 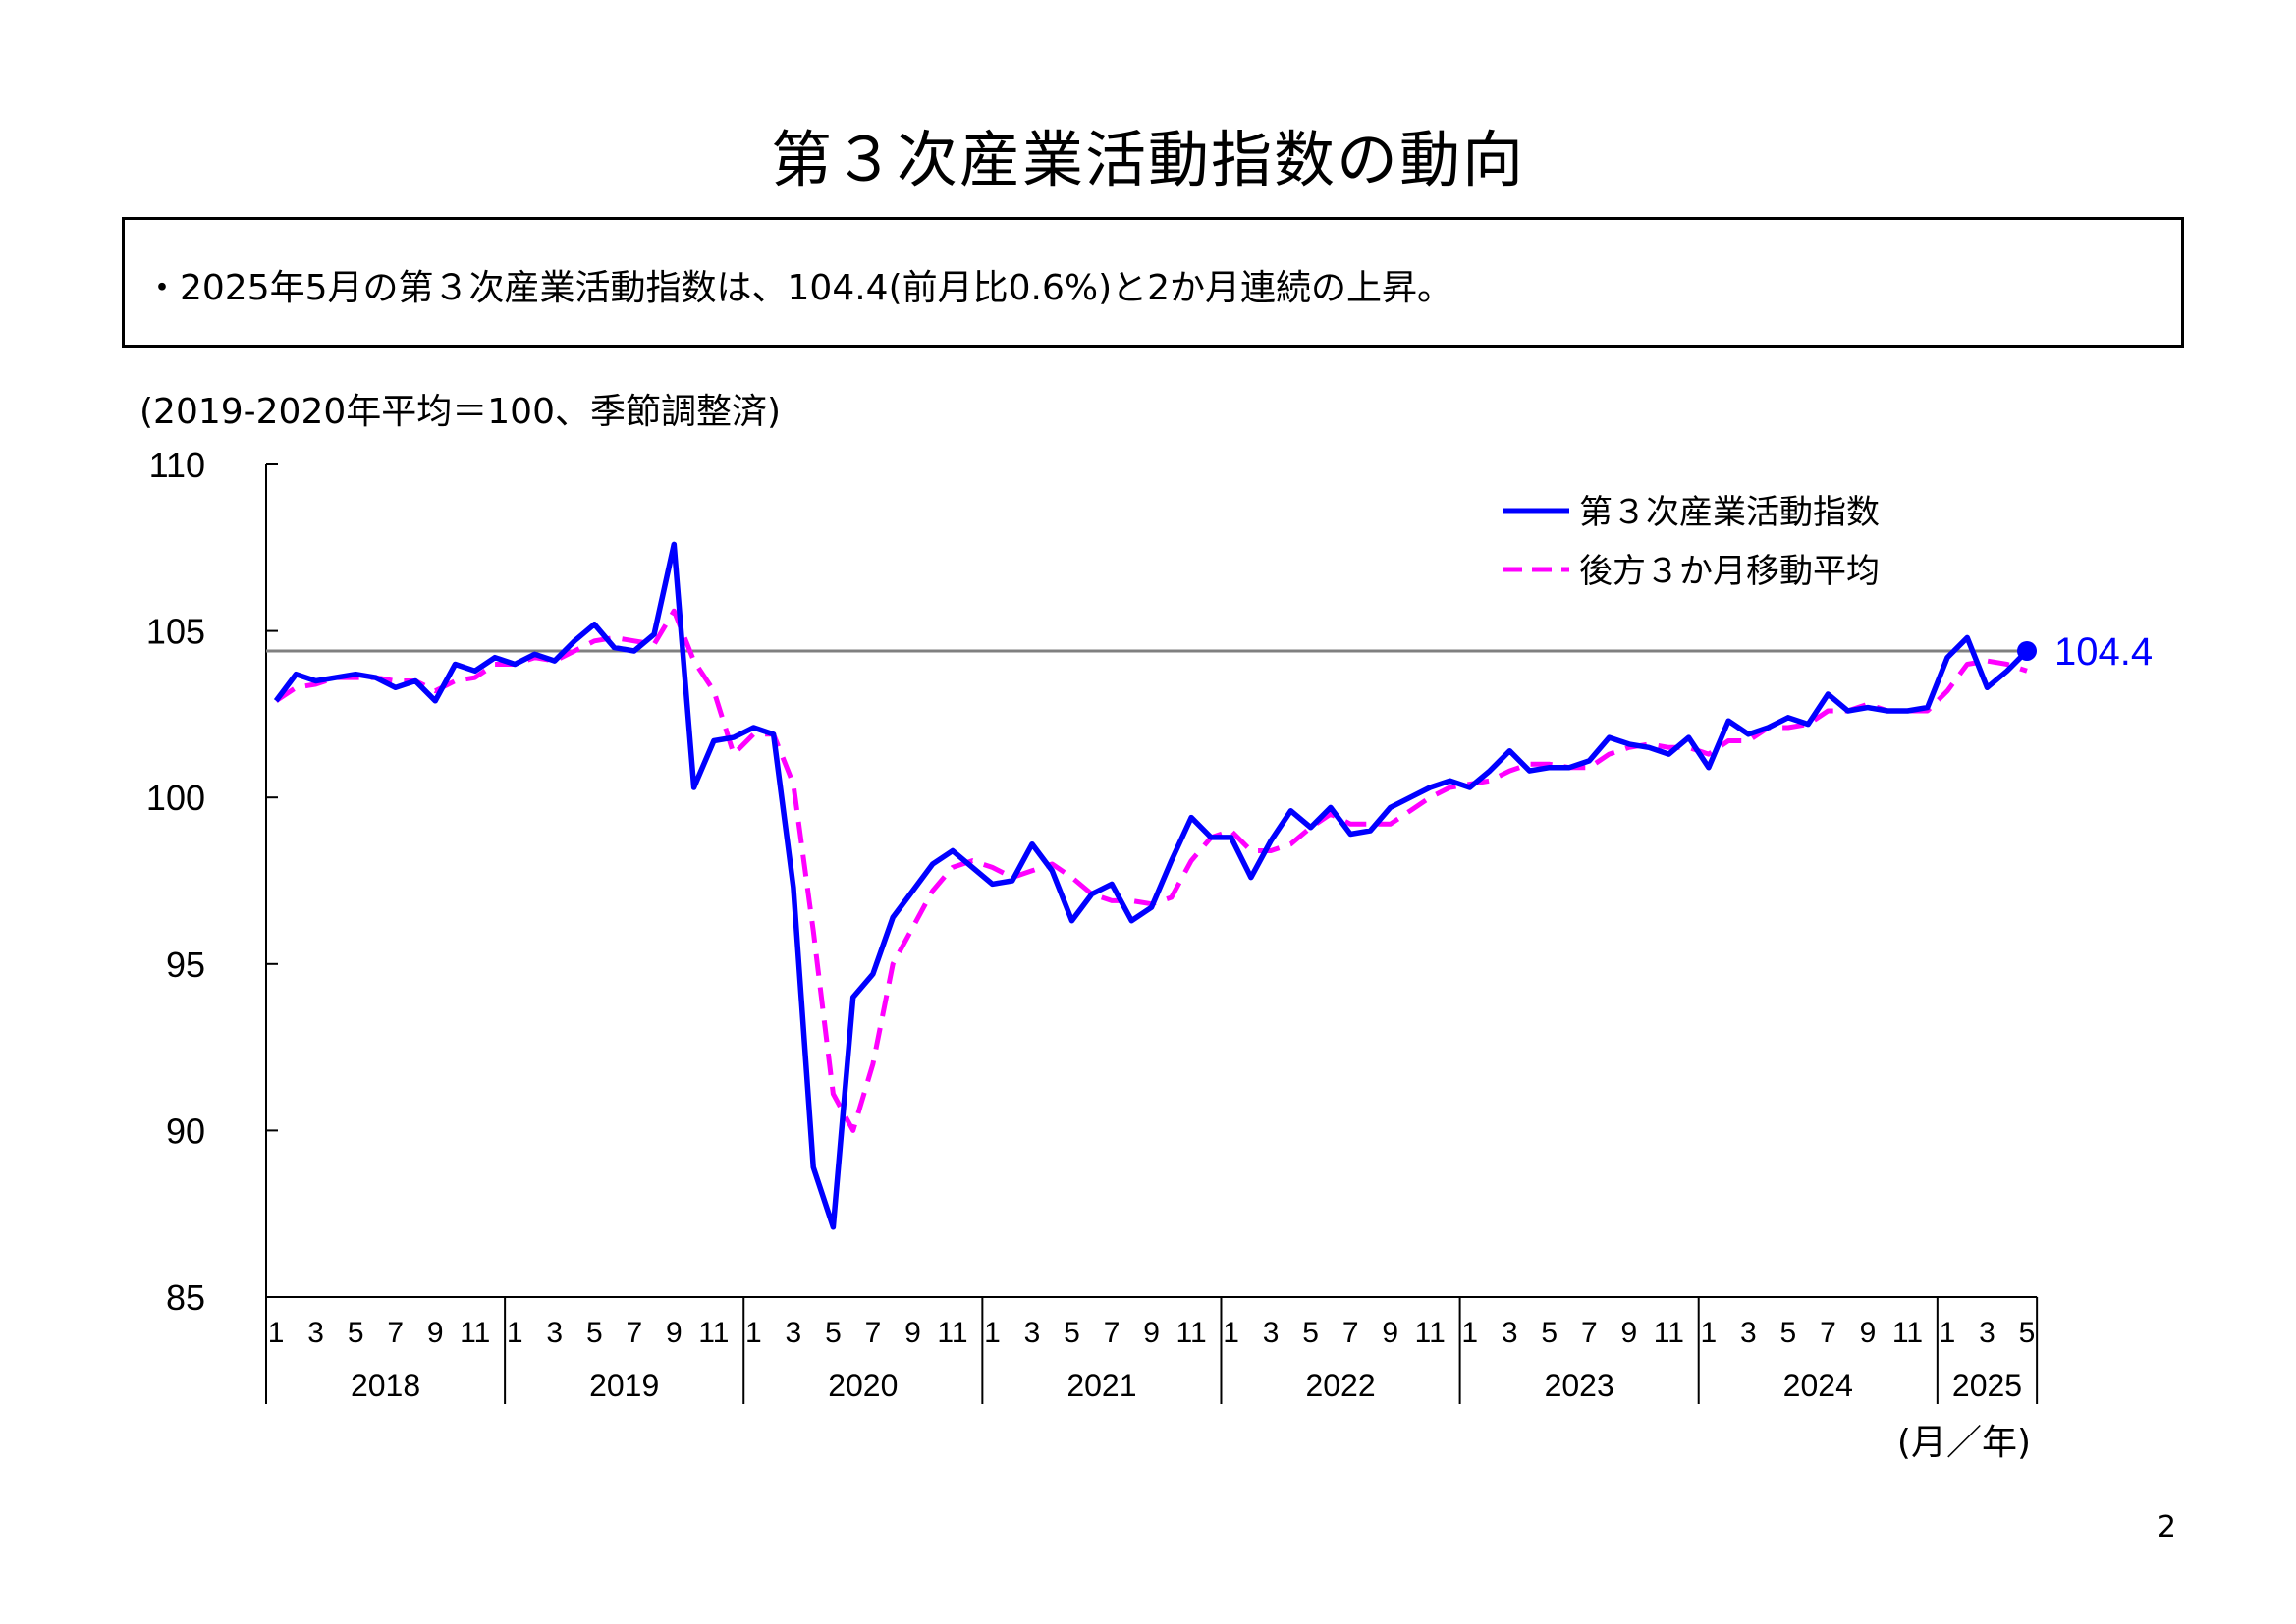 I want to click on y-tick-label: 110, so click(x=177, y=465).